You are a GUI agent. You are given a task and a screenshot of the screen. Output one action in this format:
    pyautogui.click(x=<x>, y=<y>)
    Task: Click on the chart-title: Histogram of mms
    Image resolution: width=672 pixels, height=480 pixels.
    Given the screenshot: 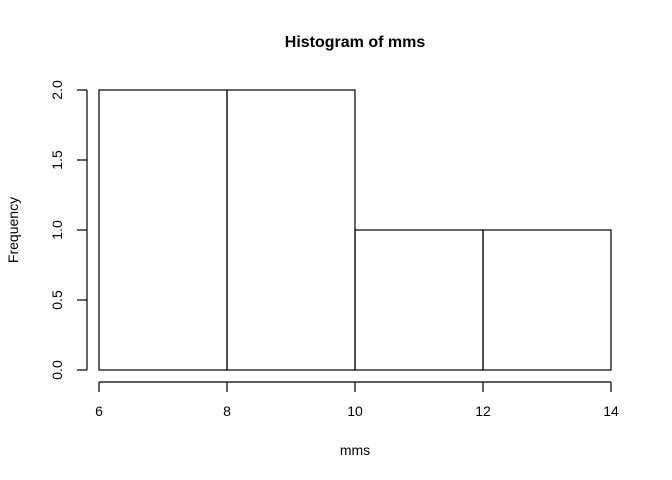 What is the action you would take?
    pyautogui.click(x=355, y=42)
    